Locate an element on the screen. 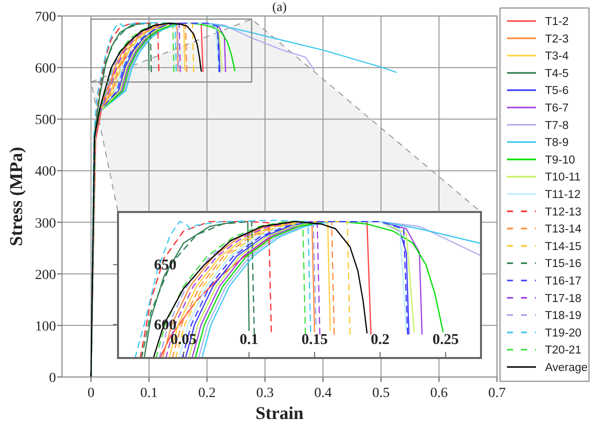  legend-label: T2-3 is located at coordinates (557, 39).